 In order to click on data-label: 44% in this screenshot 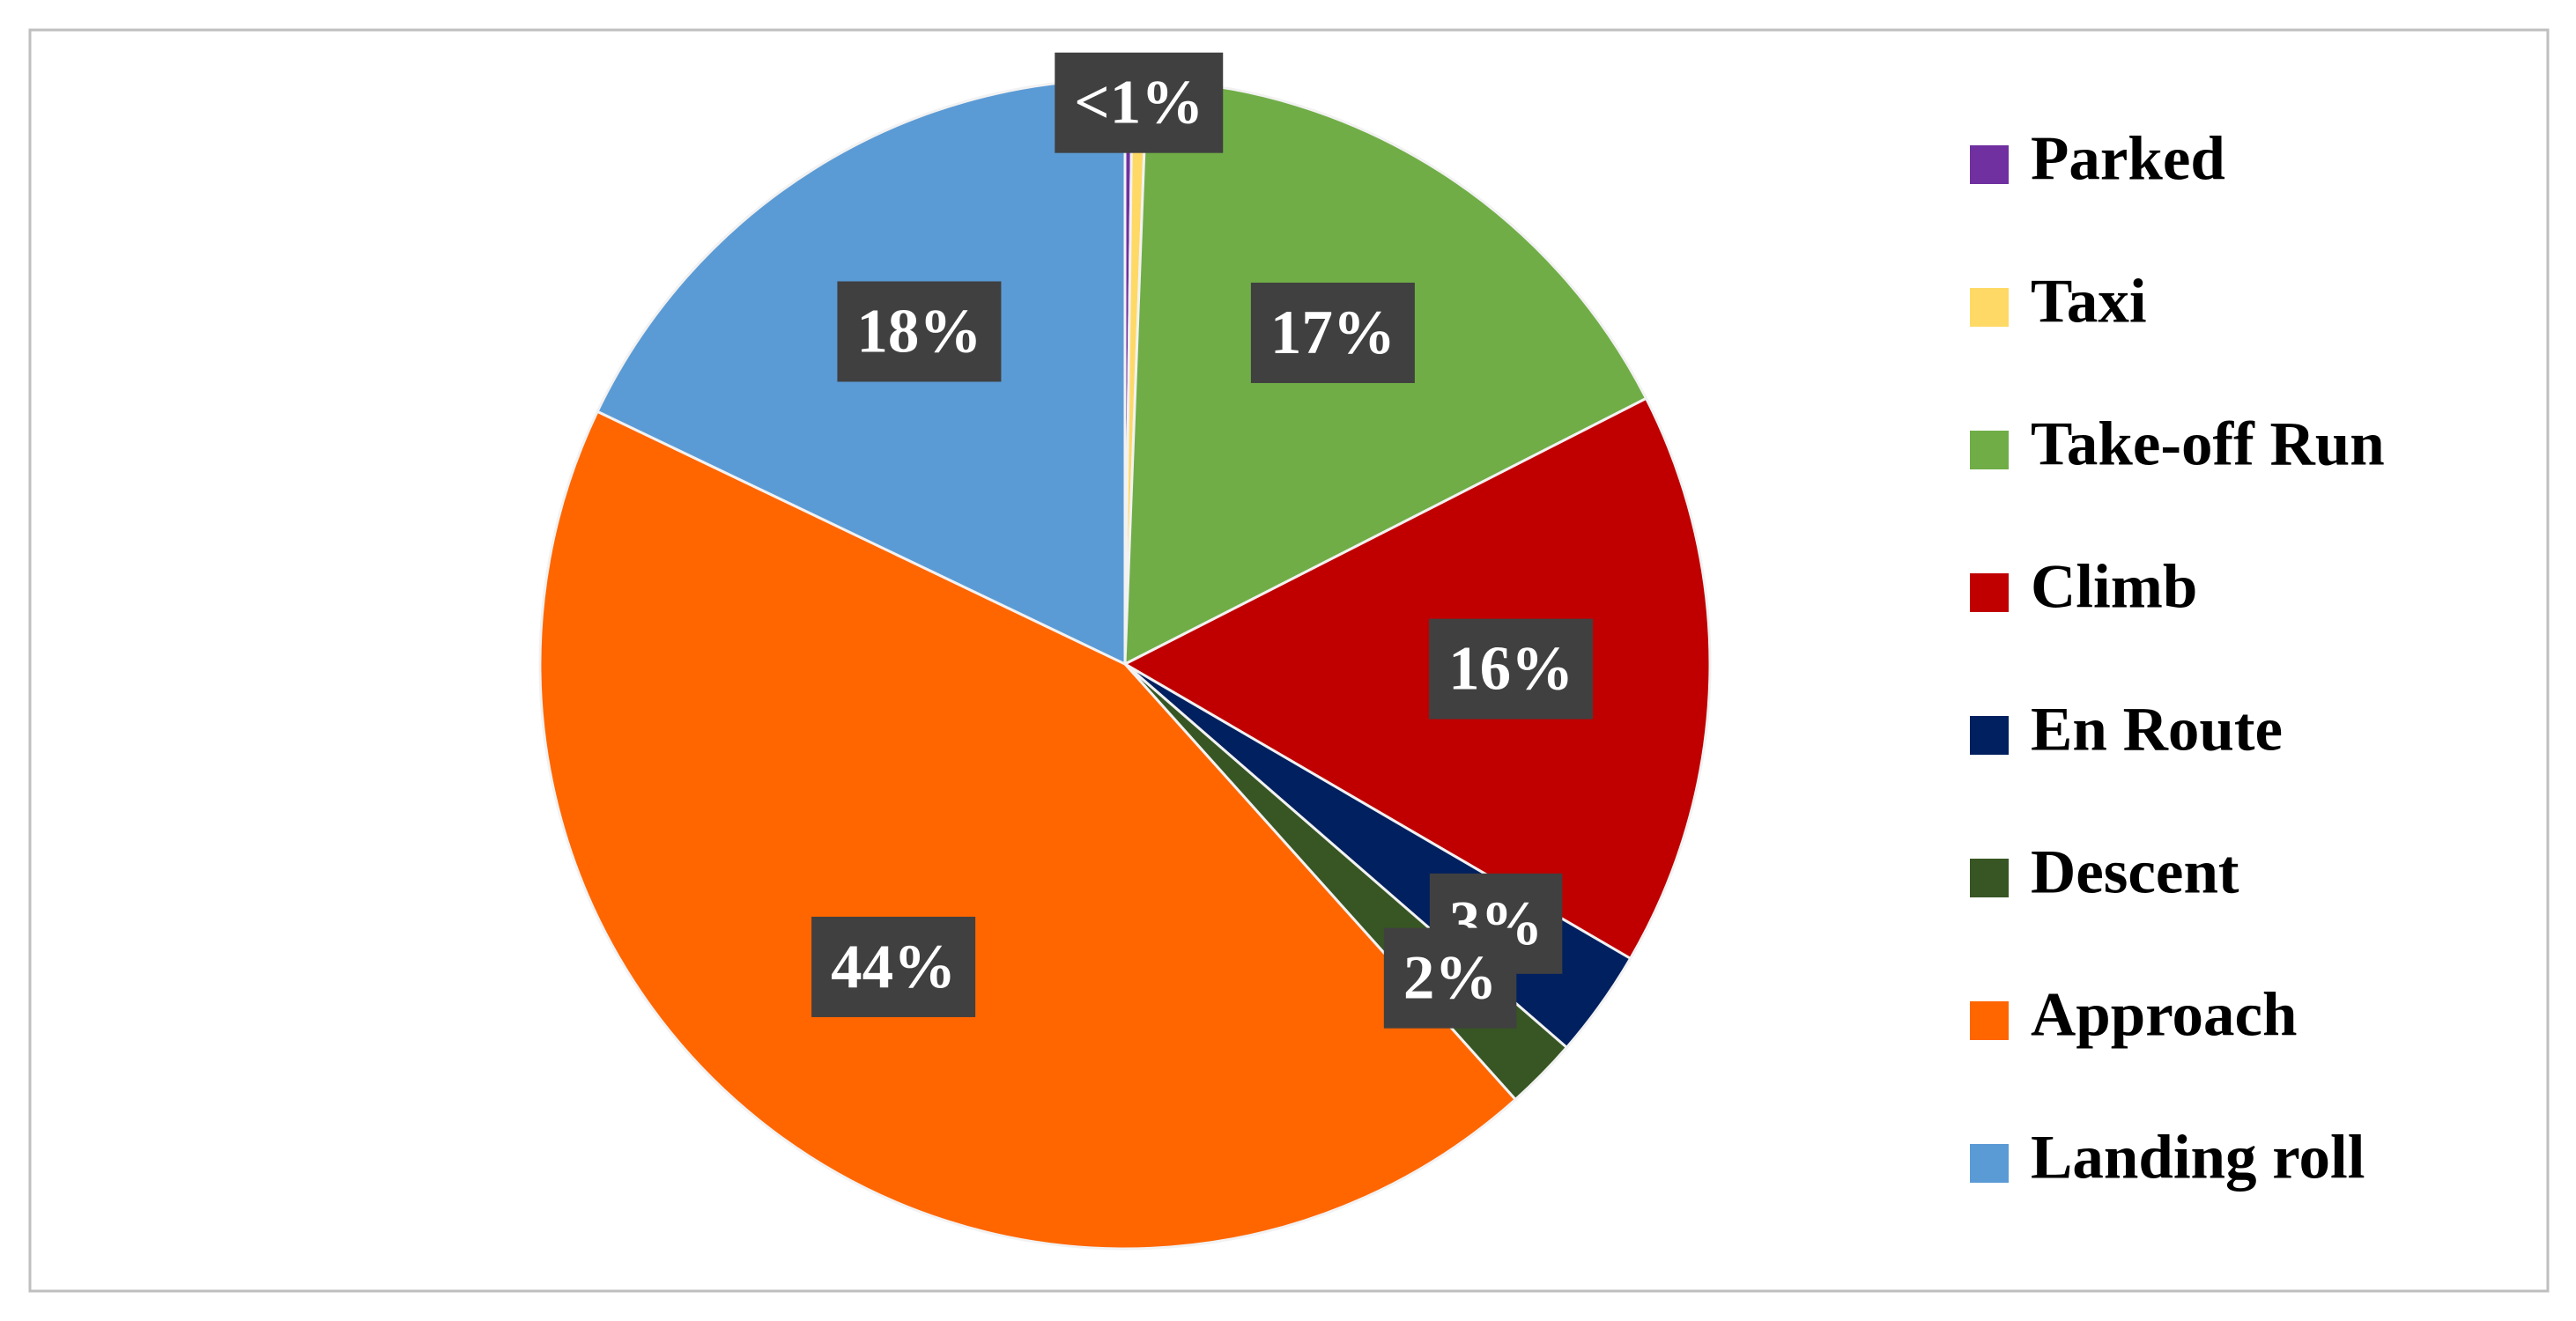, I will do `click(894, 967)`.